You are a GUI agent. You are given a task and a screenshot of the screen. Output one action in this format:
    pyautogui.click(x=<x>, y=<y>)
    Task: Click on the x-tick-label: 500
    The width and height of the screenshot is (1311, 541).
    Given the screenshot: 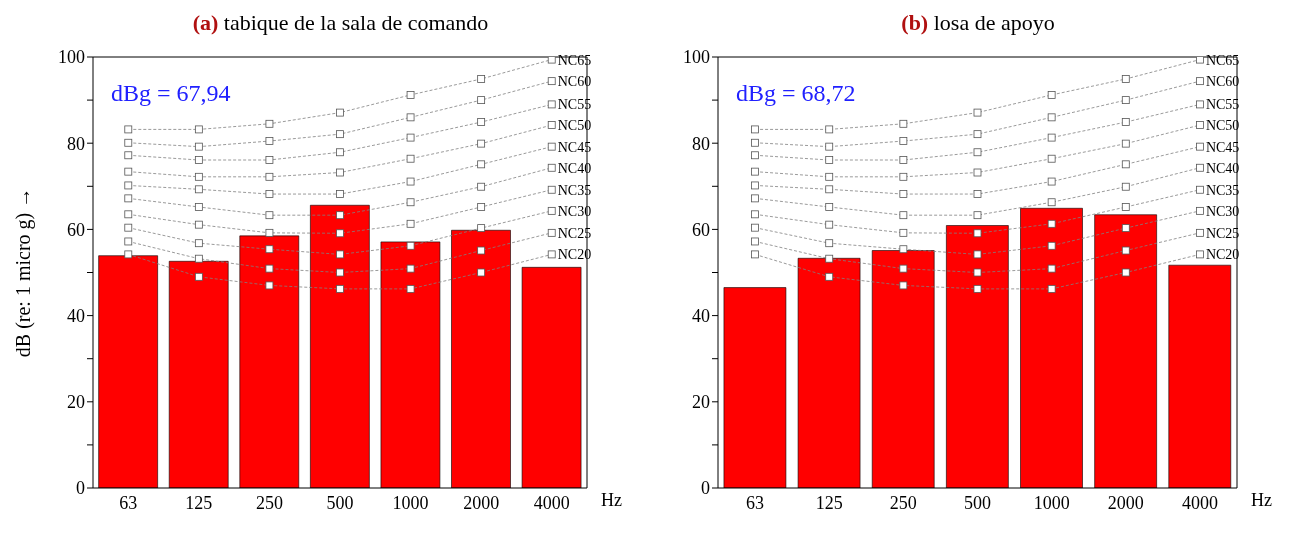 What is the action you would take?
    pyautogui.click(x=977, y=502)
    